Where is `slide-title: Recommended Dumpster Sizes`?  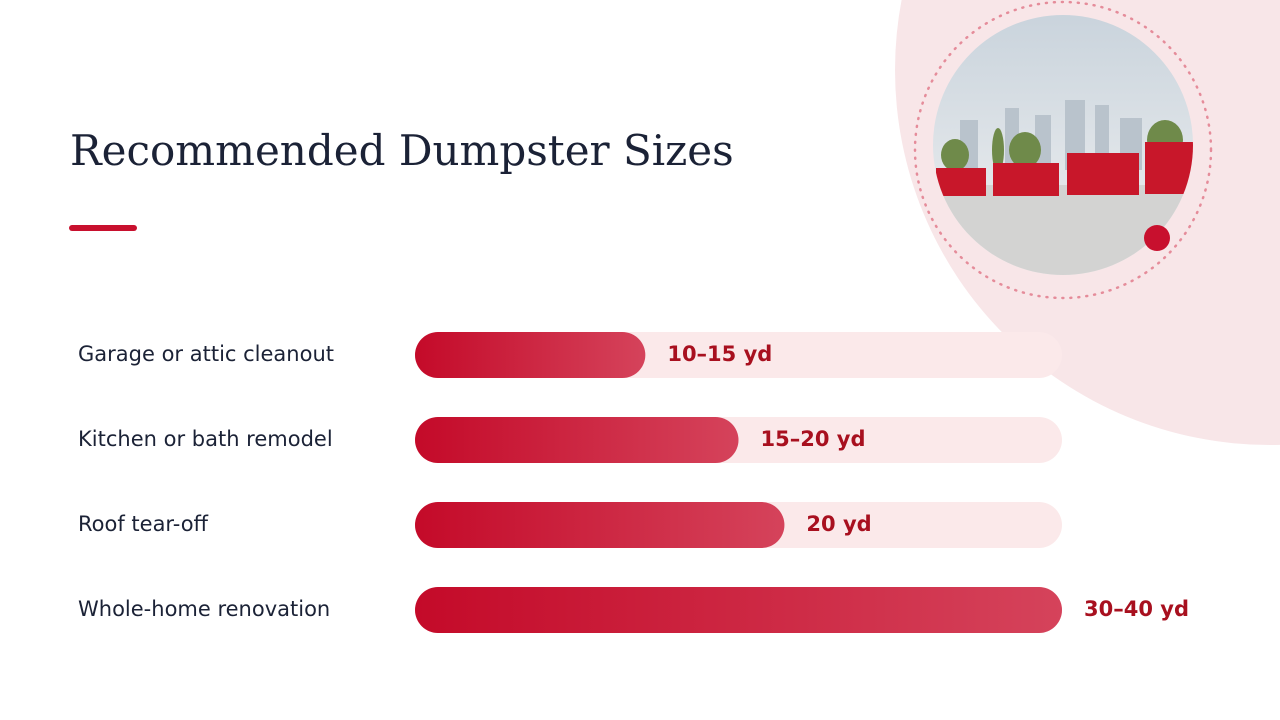 slide-title: Recommended Dumpster Sizes is located at coordinates (402, 150).